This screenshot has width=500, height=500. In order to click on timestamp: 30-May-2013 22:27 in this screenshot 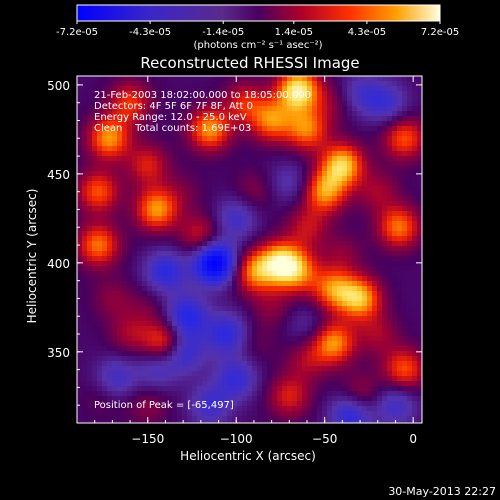, I will do `click(442, 491)`.